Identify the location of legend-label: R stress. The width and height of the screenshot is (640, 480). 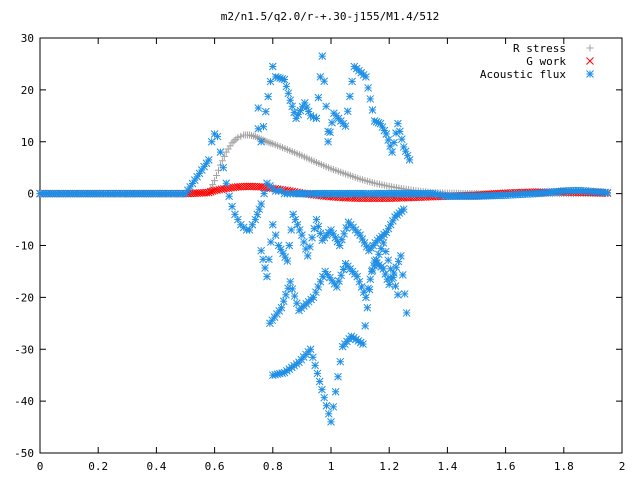
(539, 48).